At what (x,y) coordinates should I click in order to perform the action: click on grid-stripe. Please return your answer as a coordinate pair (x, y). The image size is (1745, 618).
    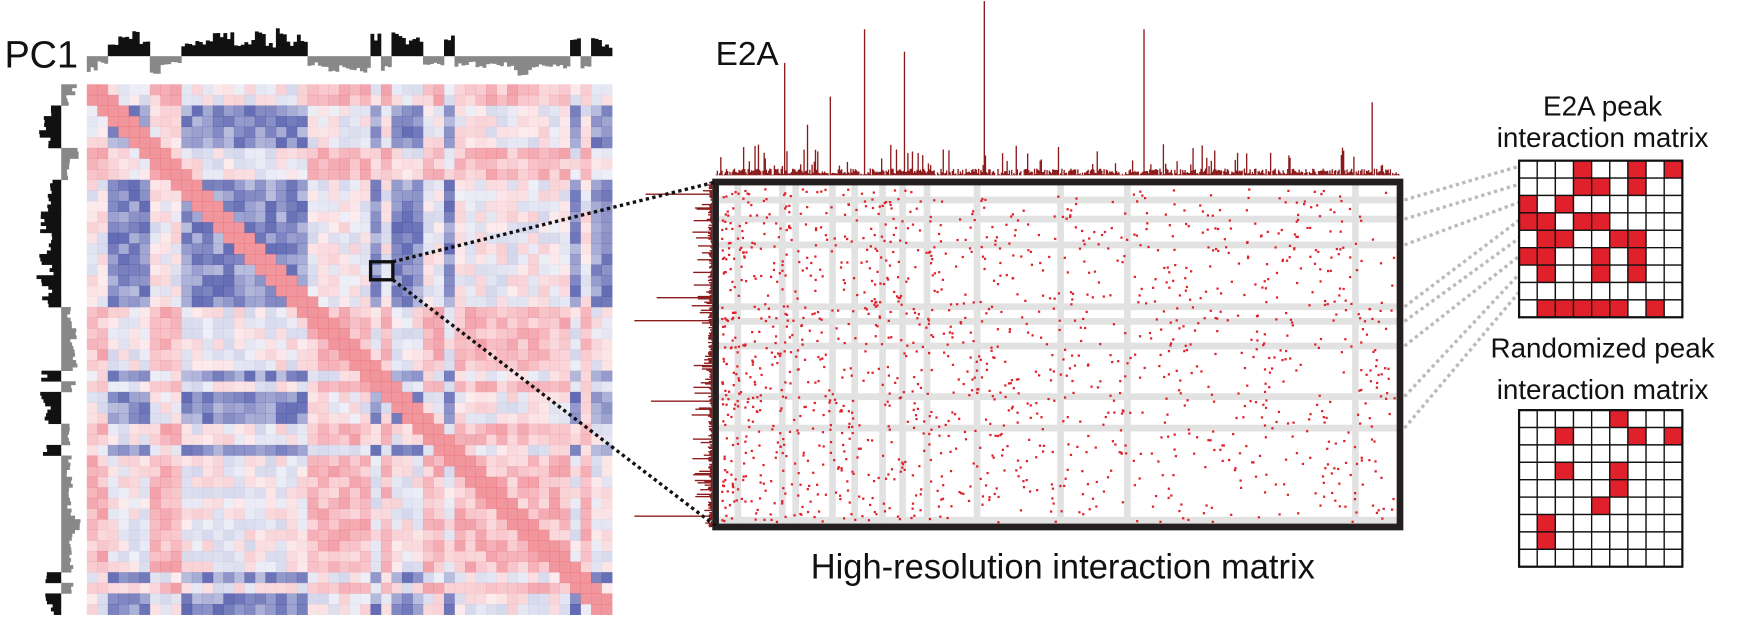
    Looking at the image, I should click on (1058, 346).